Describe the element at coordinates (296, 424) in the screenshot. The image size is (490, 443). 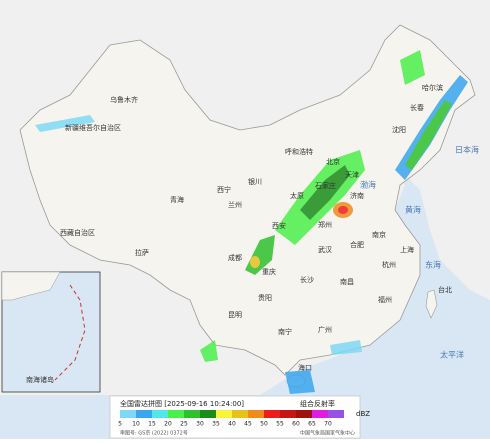
I see `level-label: 60` at that location.